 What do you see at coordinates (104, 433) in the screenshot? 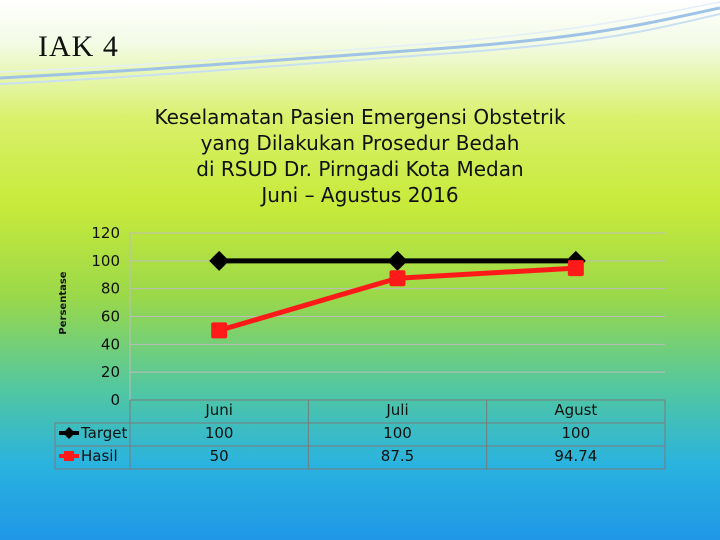
I see `legend-entry-target: Target` at bounding box center [104, 433].